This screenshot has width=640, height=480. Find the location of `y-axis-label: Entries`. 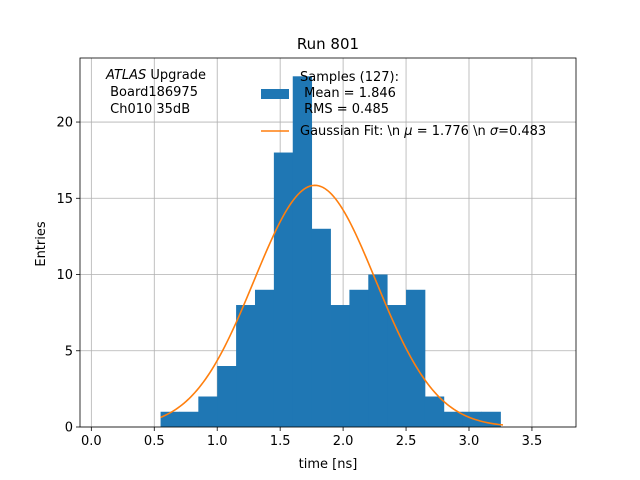

y-axis-label: Entries is located at coordinates (41, 244).